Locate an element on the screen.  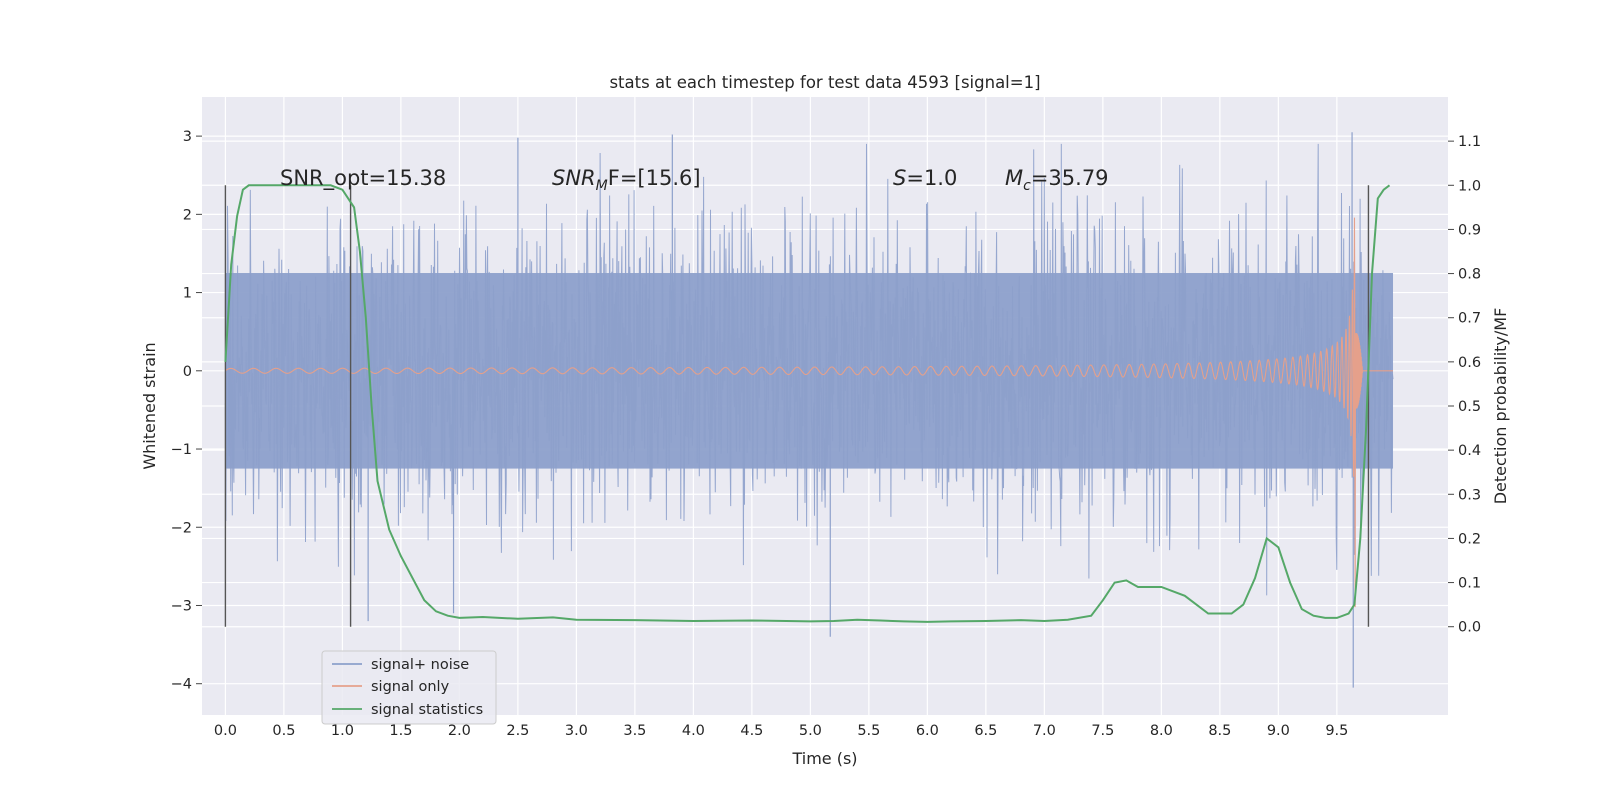
x-tick-label: 0.0 is located at coordinates (225, 731).